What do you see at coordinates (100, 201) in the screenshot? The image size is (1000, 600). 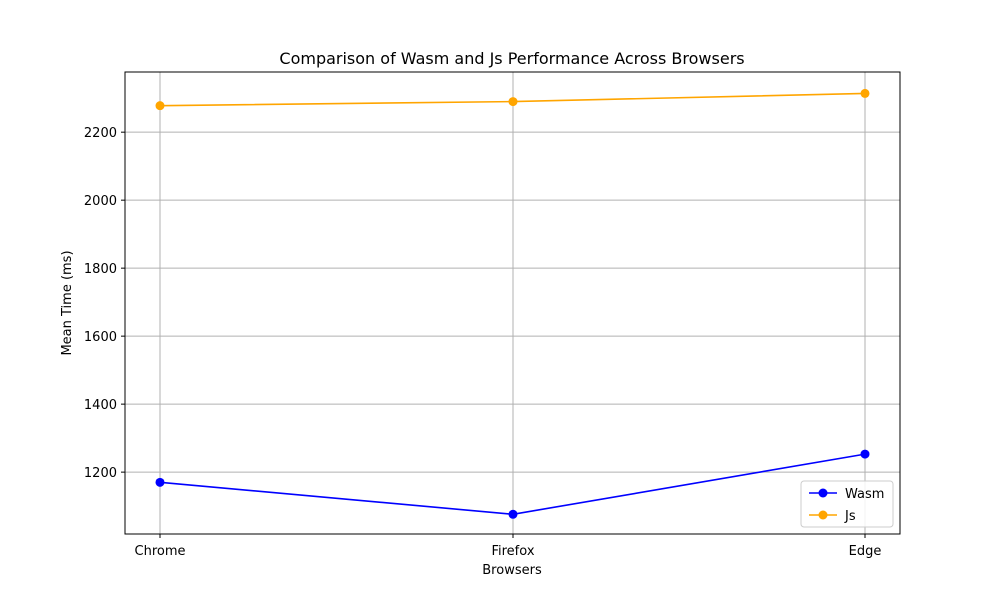 I see `y-tick-label: 2000` at bounding box center [100, 201].